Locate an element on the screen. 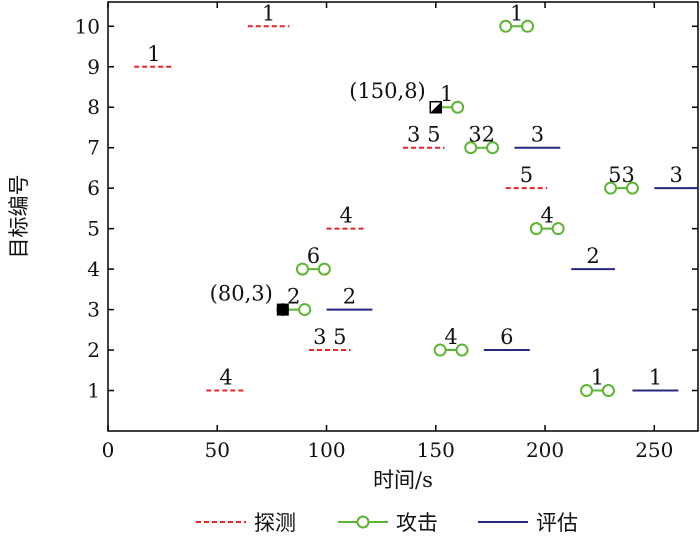 The width and height of the screenshot is (700, 542). legend-attack-circle is located at coordinates (363, 522).